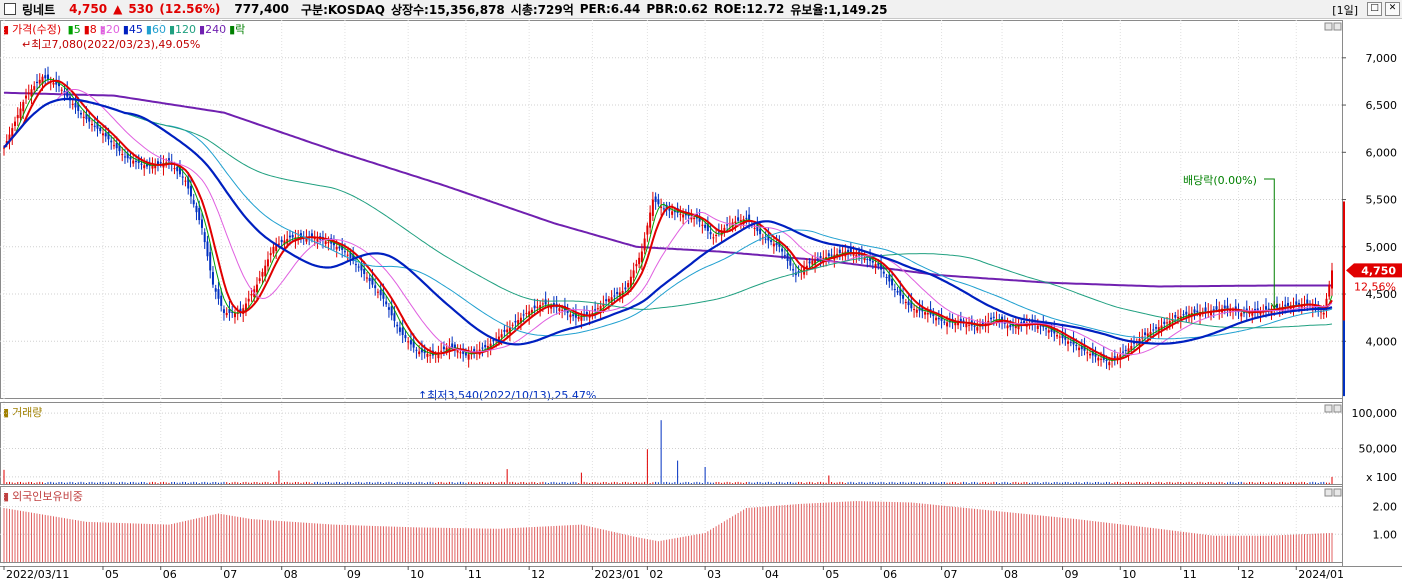 Image resolution: width=1402 pixels, height=582 pixels. I want to click on legend-ma-45: ▮45, so click(133, 29).